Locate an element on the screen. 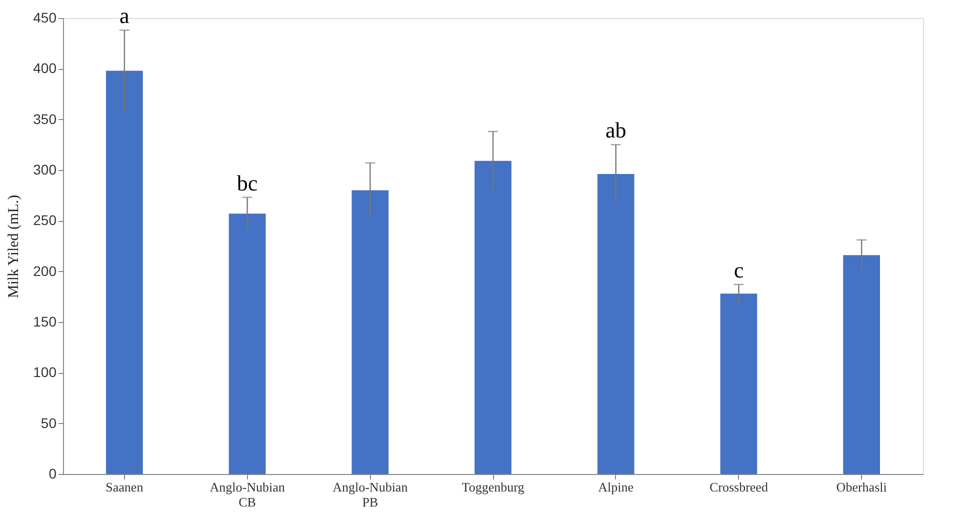 This screenshot has width=970, height=523. x-tick-label: Oberhasli is located at coordinates (862, 487).